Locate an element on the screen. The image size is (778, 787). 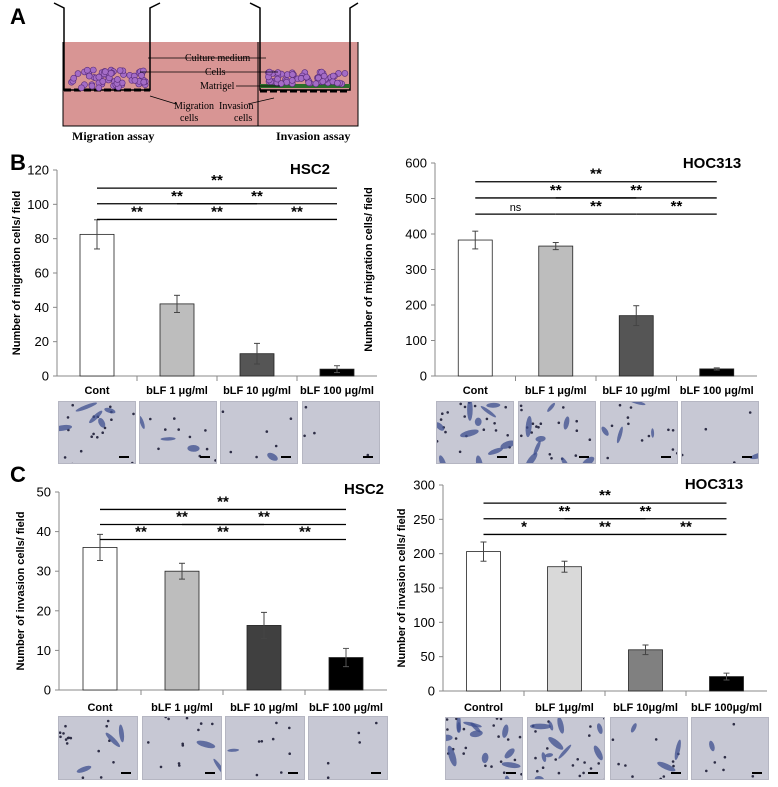
label-invasion: Invasion is located at coordinates (236, 106).